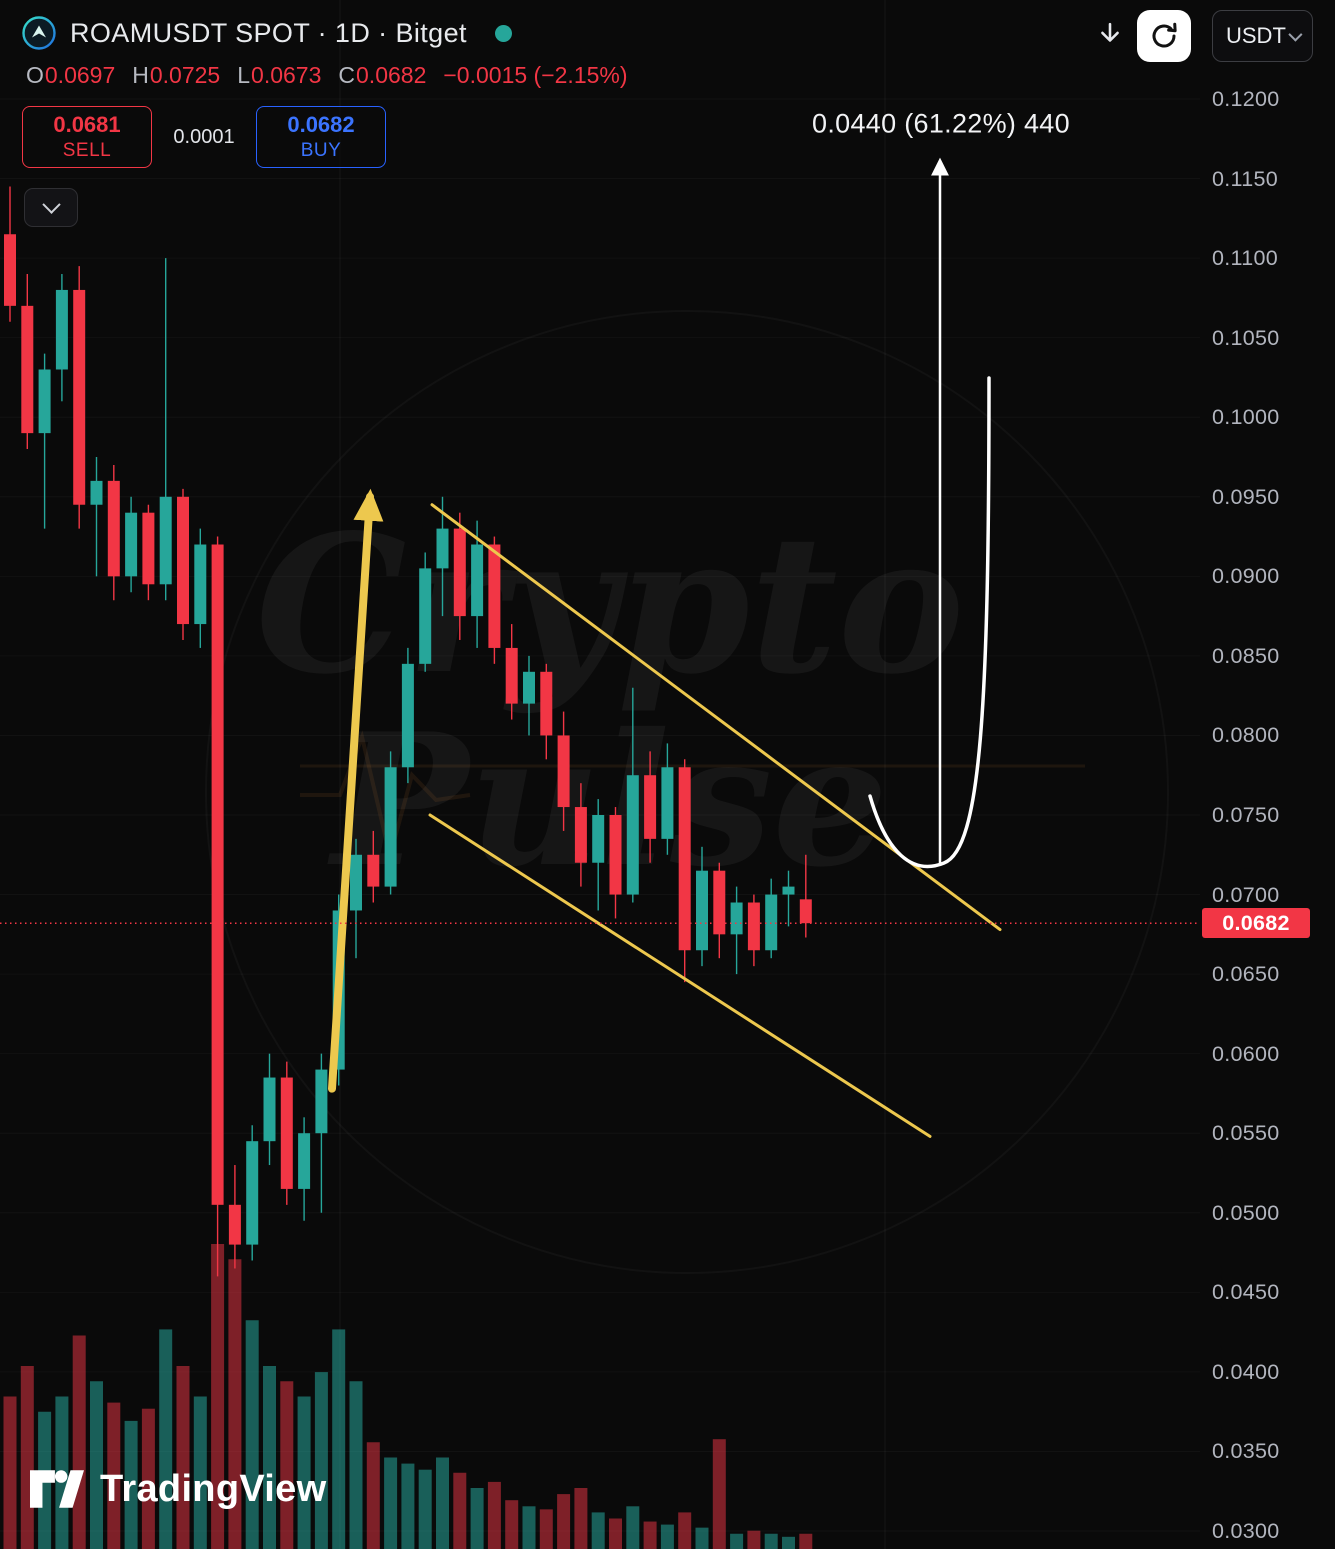 Image resolution: width=1335 pixels, height=1549 pixels. What do you see at coordinates (941, 123) in the screenshot?
I see `measurement-label: 0.0440 (61.22%) 440` at bounding box center [941, 123].